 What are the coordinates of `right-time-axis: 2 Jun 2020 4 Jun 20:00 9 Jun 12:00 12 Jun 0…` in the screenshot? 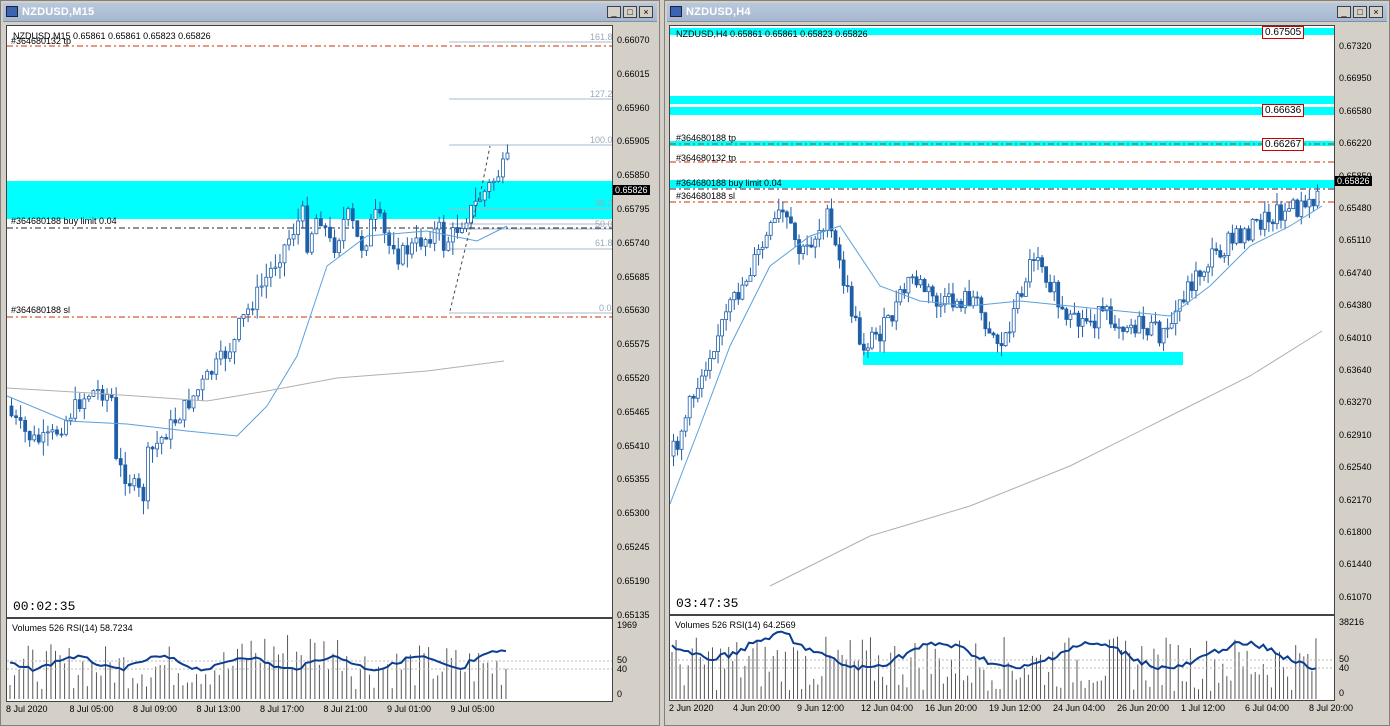 It's located at (1011, 711).